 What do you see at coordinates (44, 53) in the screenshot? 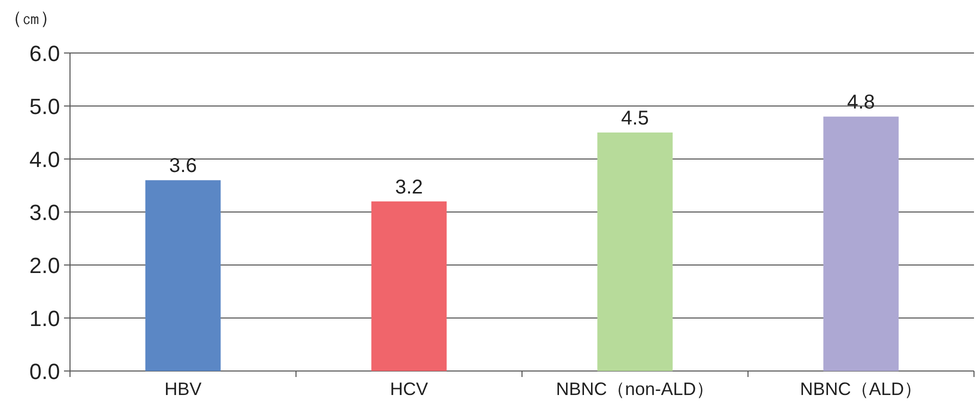
I see `y-tick-label: 6.0` at bounding box center [44, 53].